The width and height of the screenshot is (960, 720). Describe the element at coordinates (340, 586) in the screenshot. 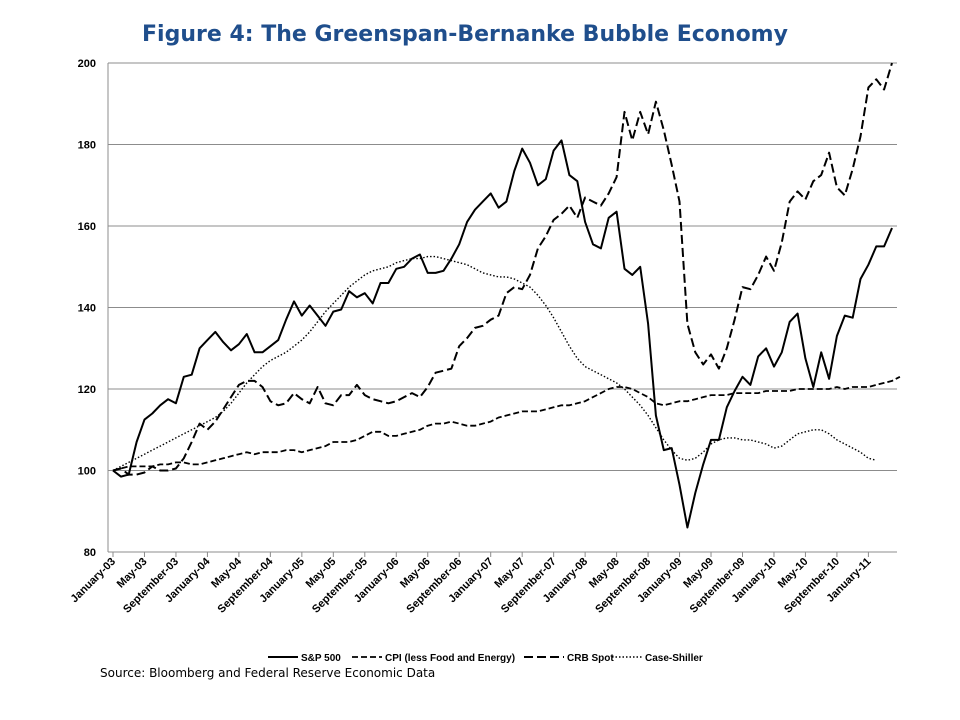

I see `x-tick-label: September-05` at that location.